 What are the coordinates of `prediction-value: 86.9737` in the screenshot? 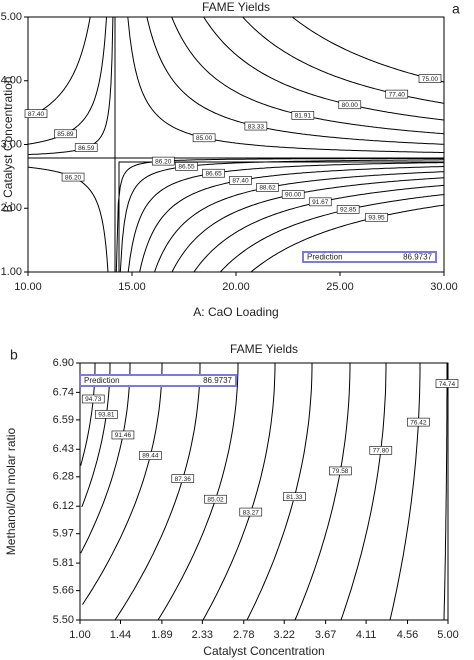 It's located at (417, 257).